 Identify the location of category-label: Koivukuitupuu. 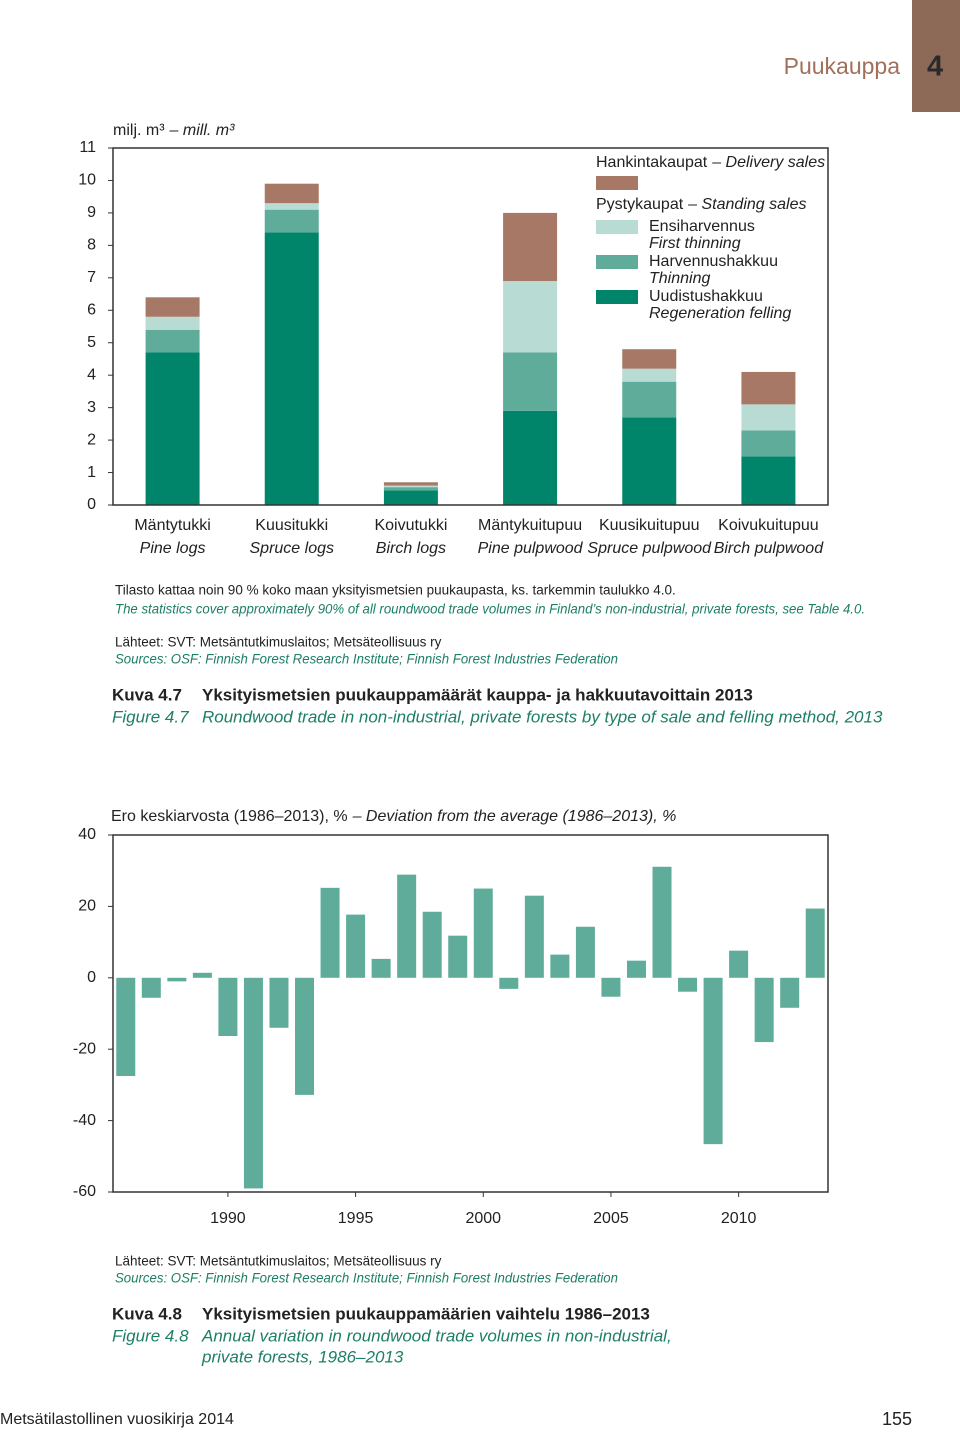
(768, 525).